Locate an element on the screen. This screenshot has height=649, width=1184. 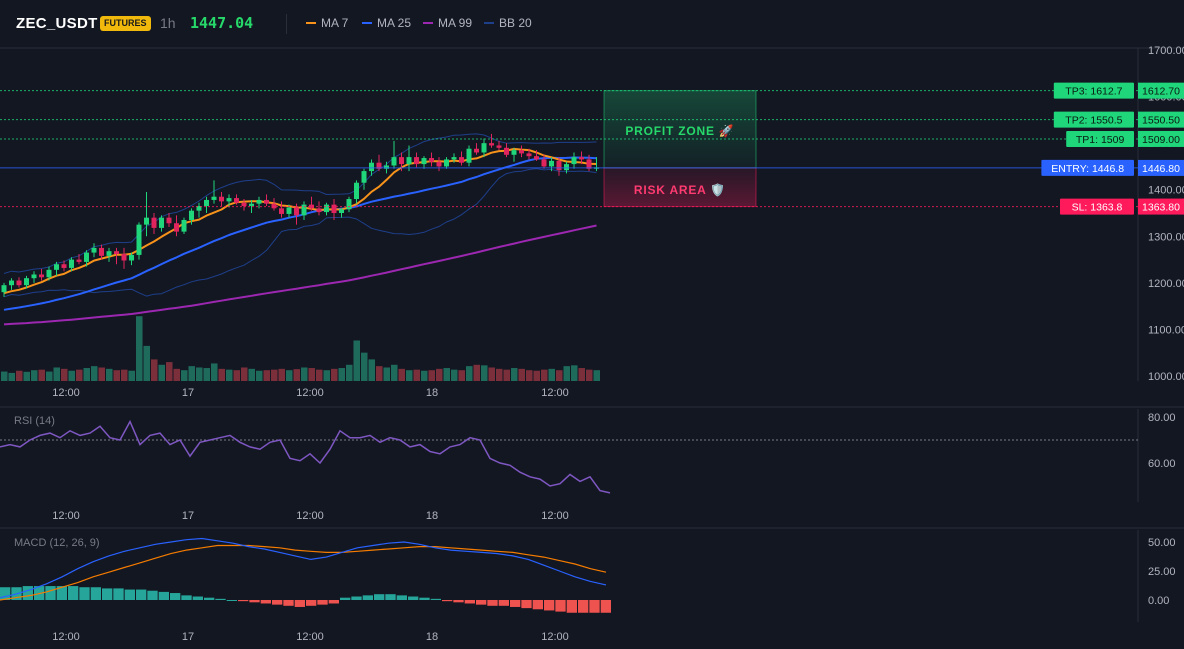
level-price-tag-tp2 is located at coordinates (1161, 119).